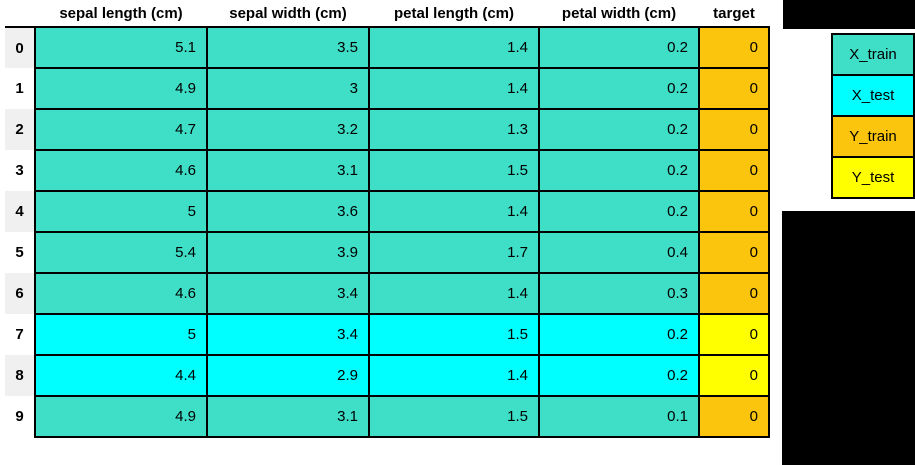 The width and height of the screenshot is (915, 465). I want to click on column-header-petal-length: petal length (cm), so click(454, 14).